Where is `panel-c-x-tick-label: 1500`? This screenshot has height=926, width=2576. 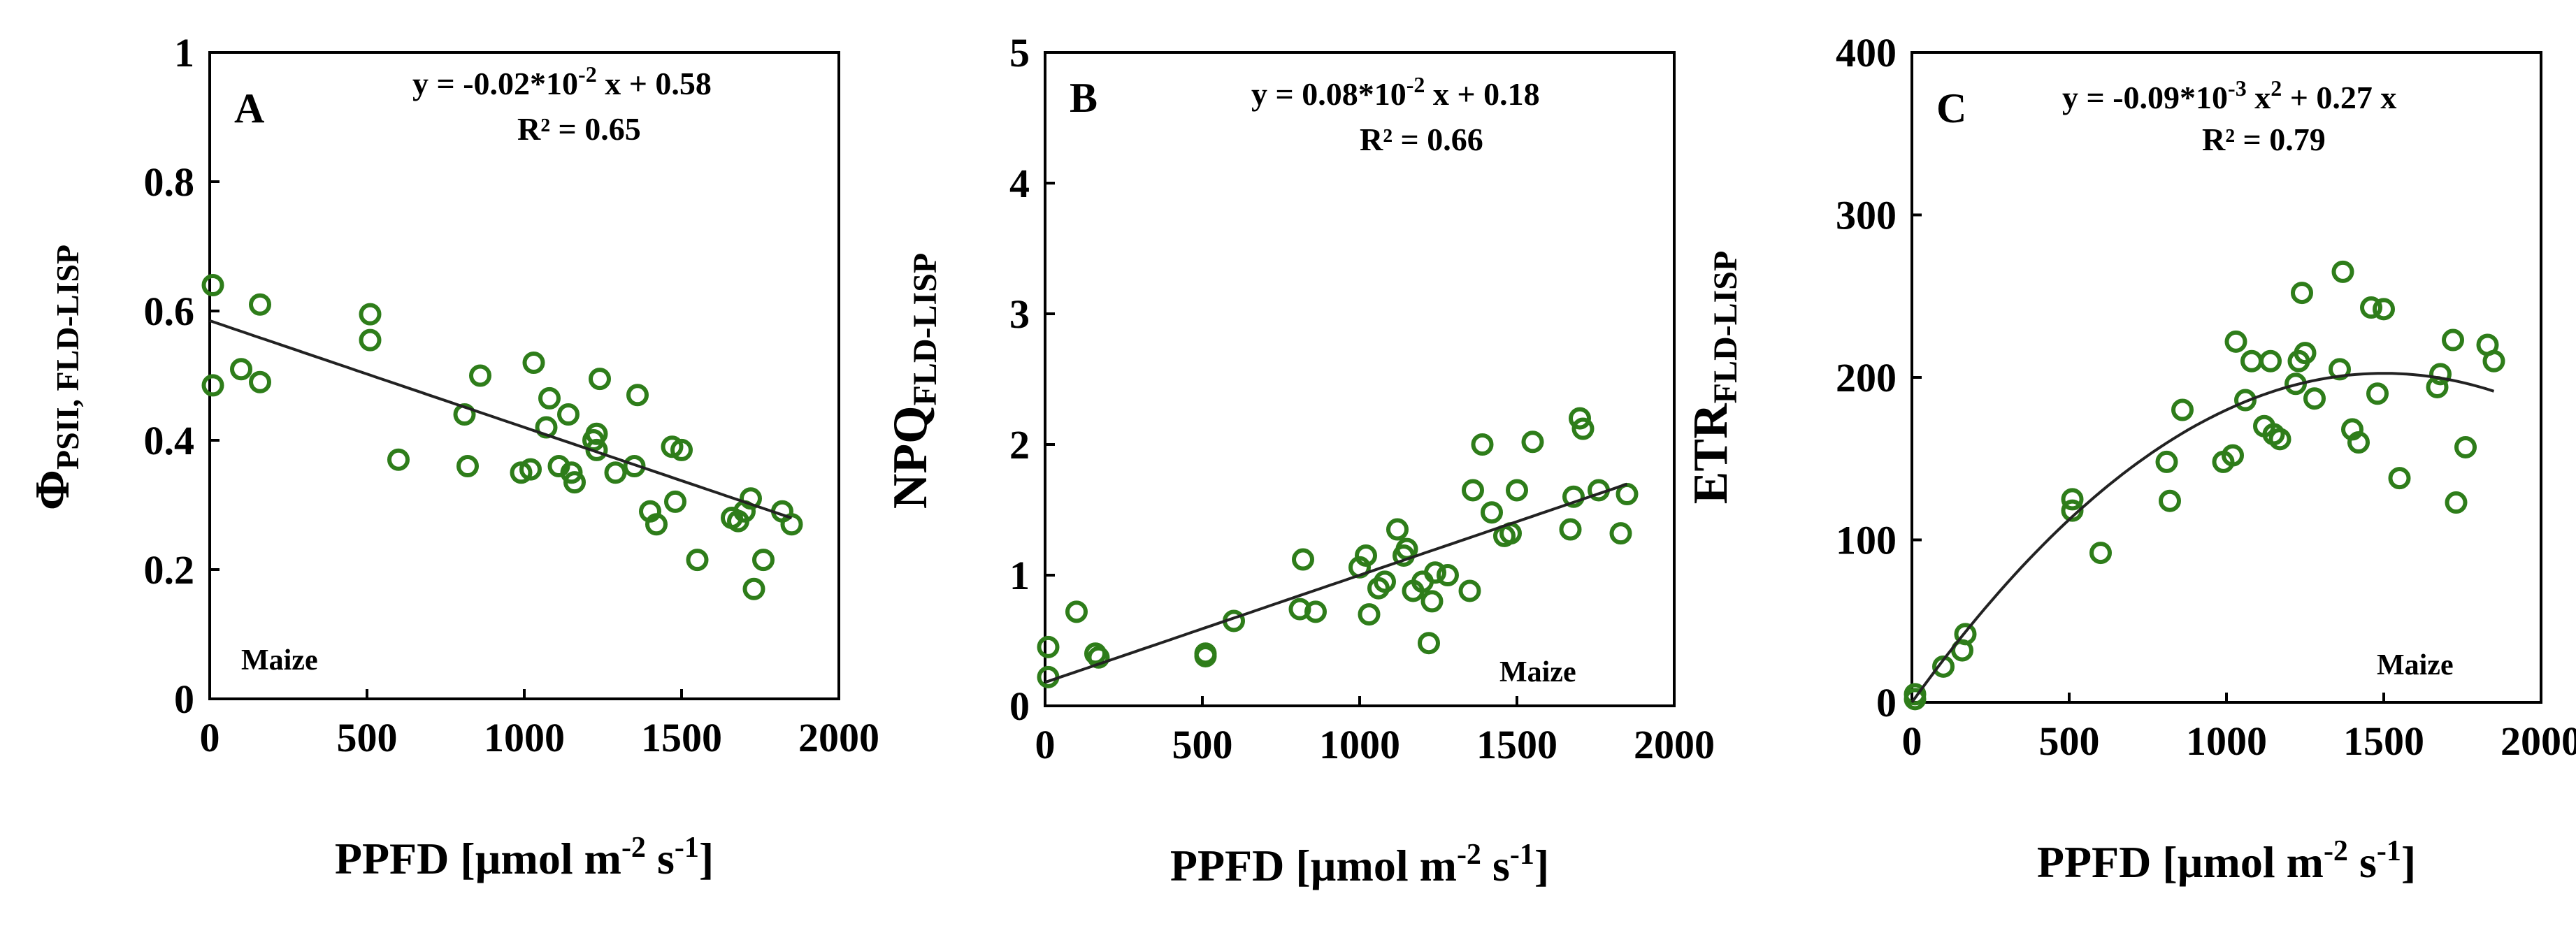 panel-c-x-tick-label: 1500 is located at coordinates (2383, 741).